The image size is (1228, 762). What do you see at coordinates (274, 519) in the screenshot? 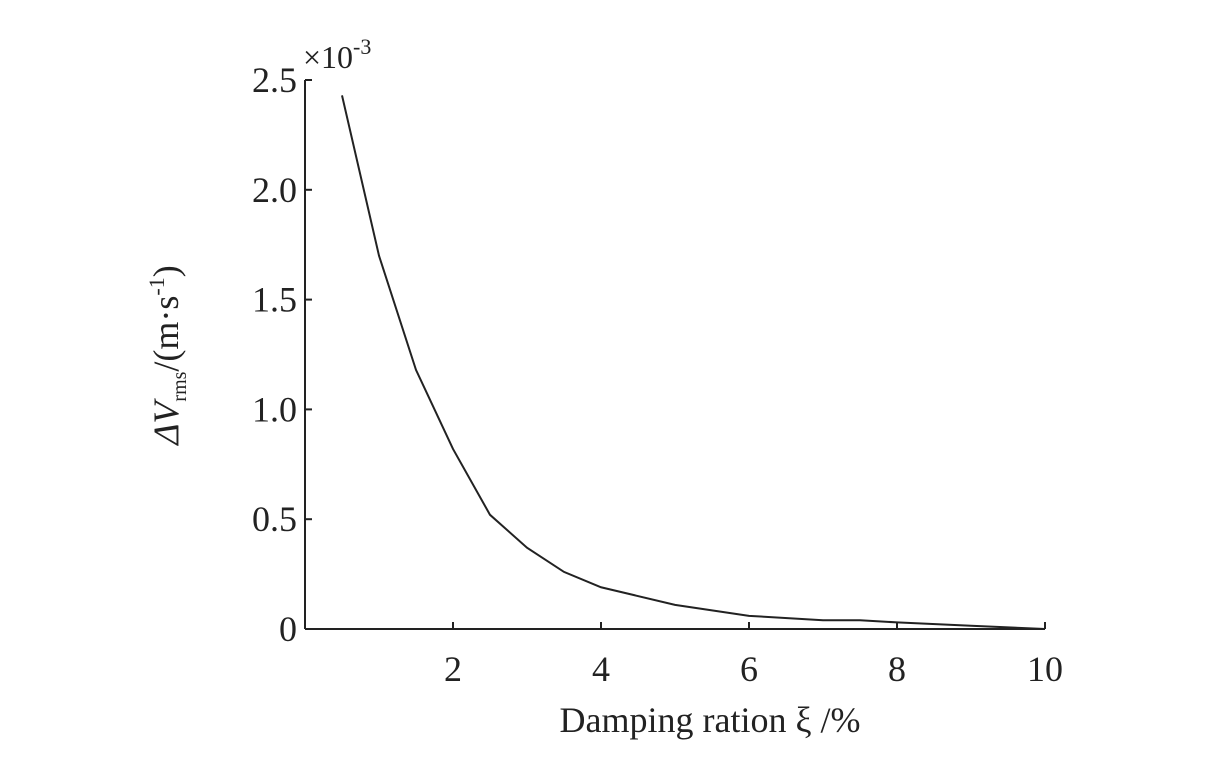
I see `y-tick-label: 0.5` at bounding box center [274, 519].